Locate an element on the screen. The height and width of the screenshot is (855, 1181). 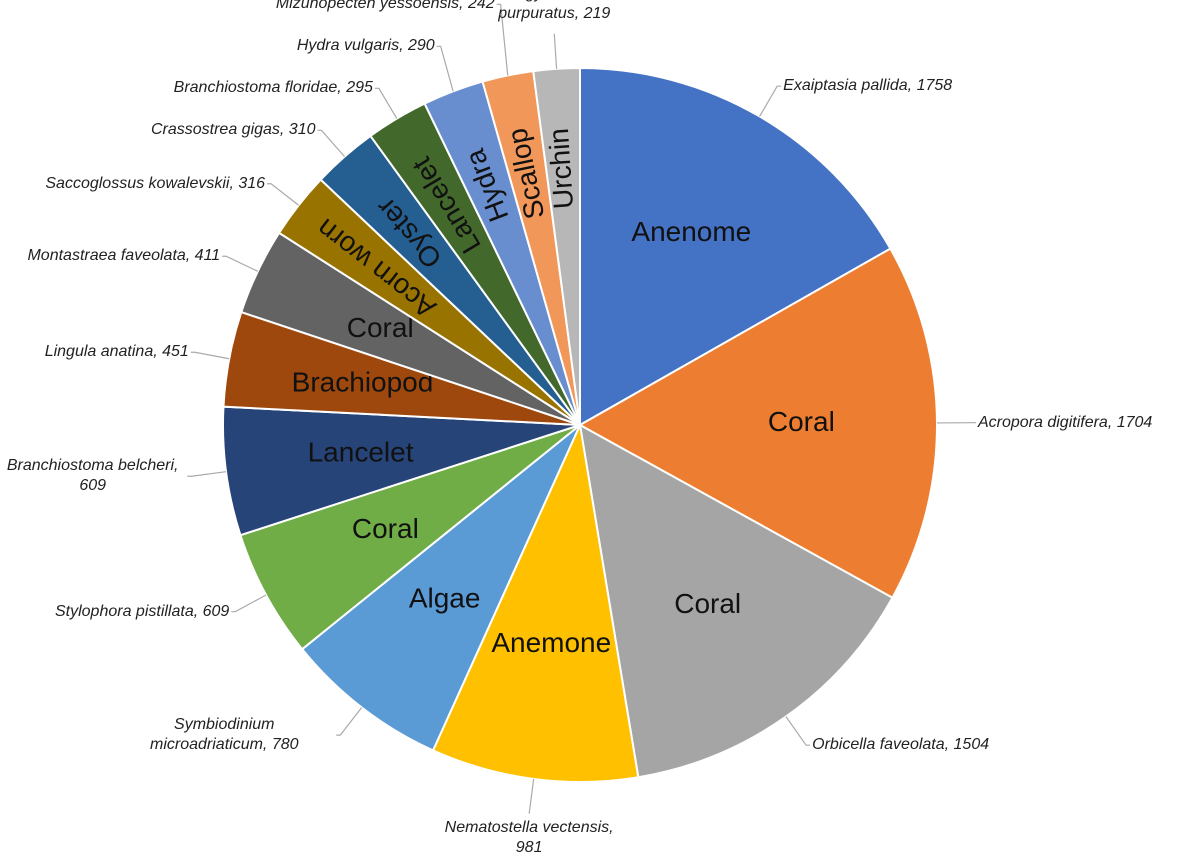
slice-label: Brachiopod is located at coordinates (363, 381).